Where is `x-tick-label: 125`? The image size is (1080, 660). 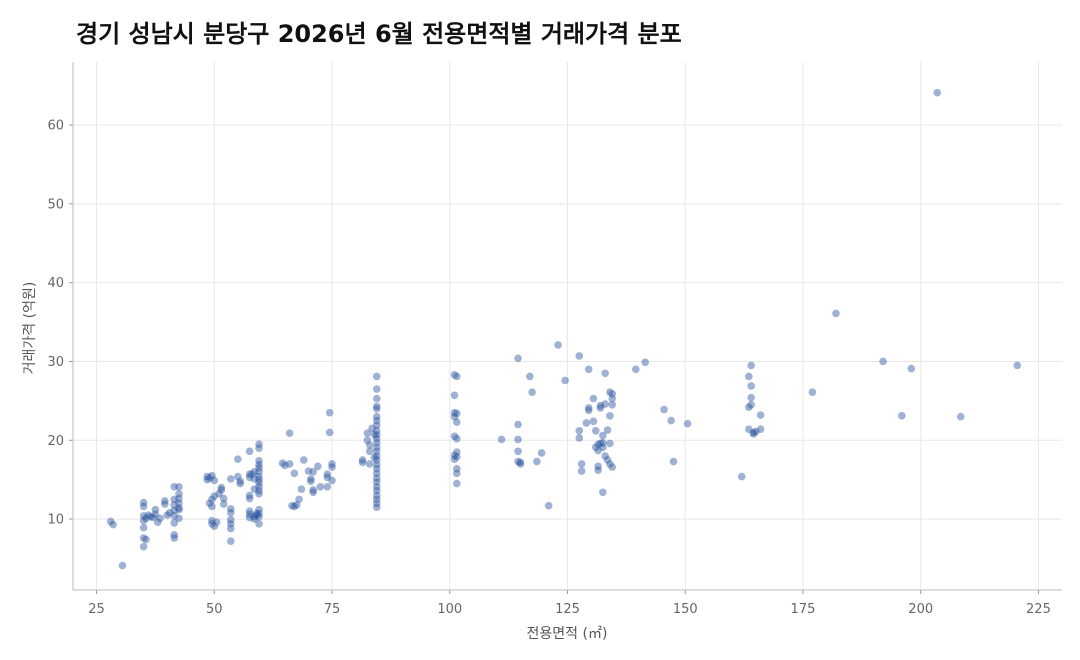 x-tick-label: 125 is located at coordinates (567, 609).